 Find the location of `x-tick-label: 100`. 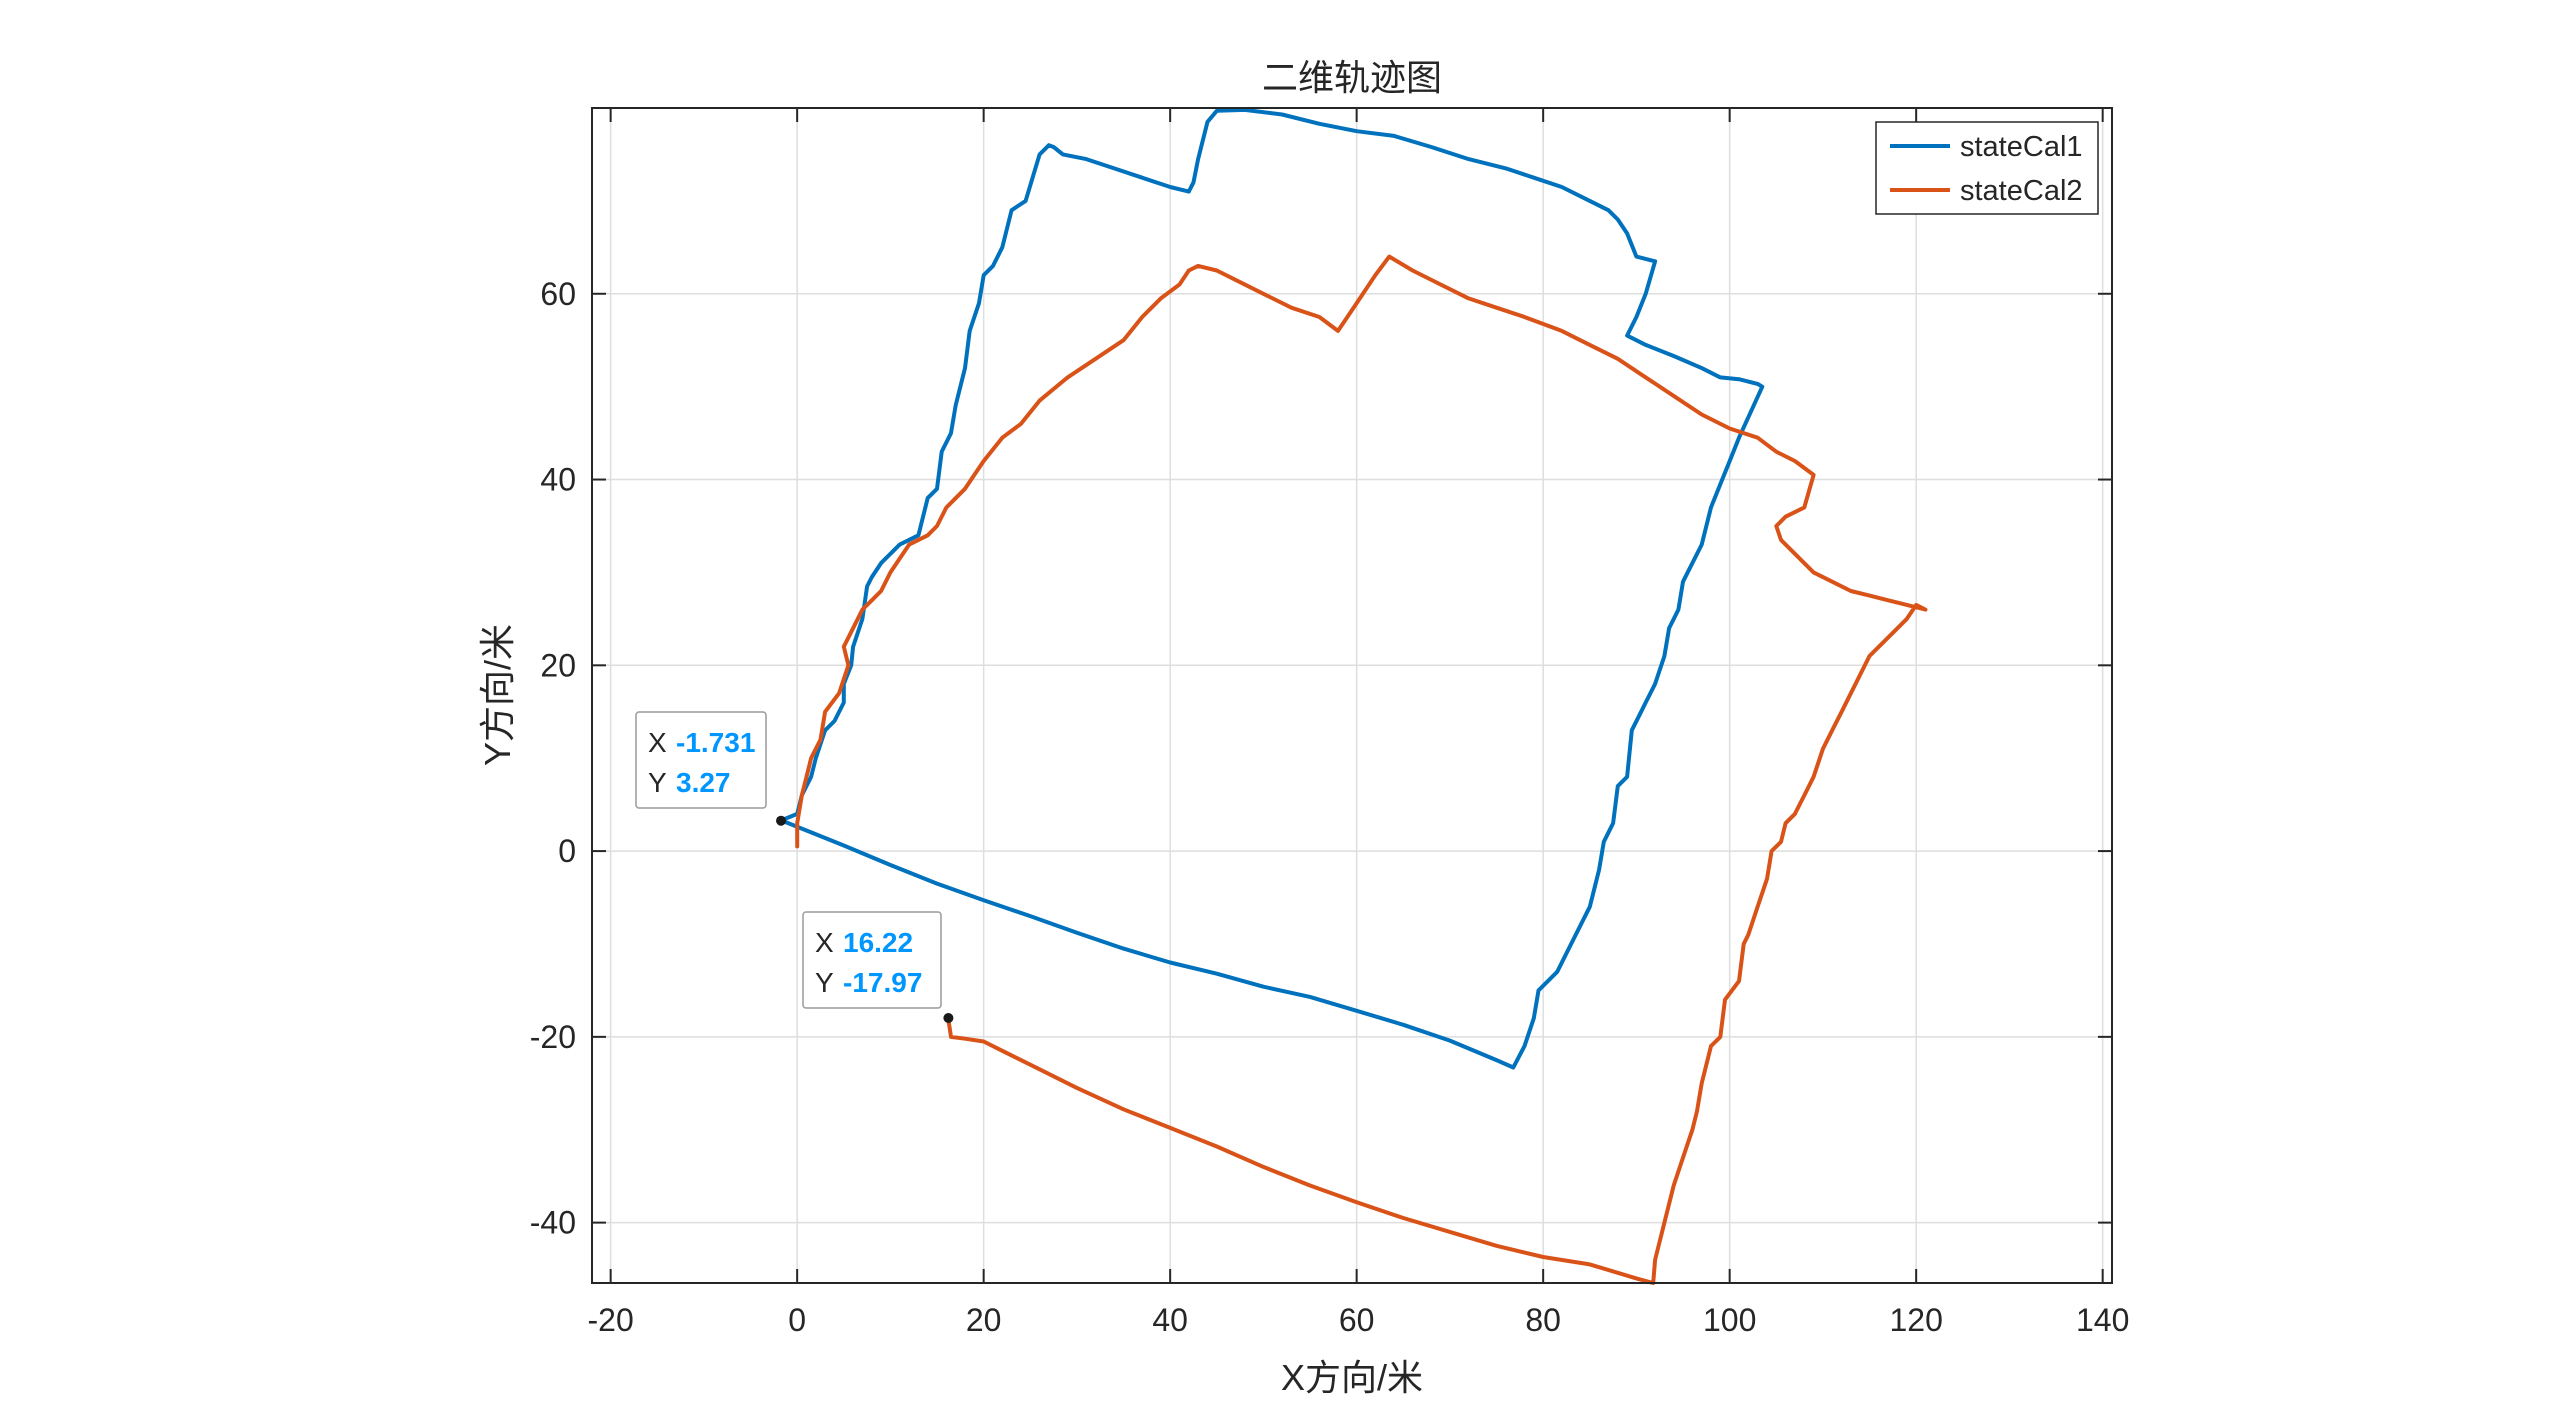

x-tick-label: 100 is located at coordinates (1729, 1320).